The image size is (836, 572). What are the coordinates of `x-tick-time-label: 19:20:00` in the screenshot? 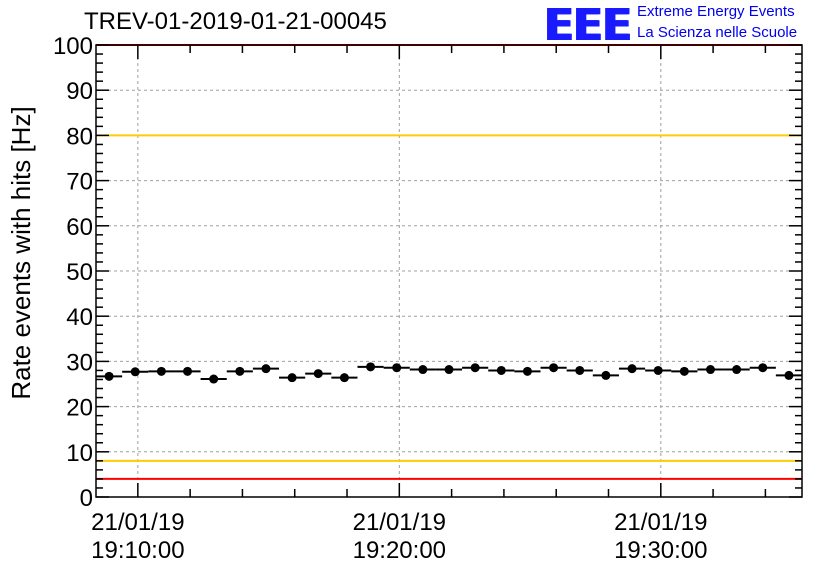 It's located at (399, 550).